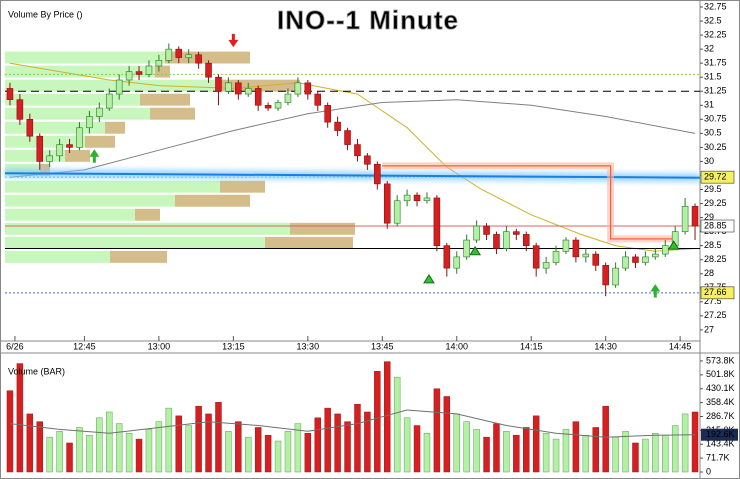 The height and width of the screenshot is (479, 740). I want to click on volume-last-label: 192.6K, so click(720, 434).